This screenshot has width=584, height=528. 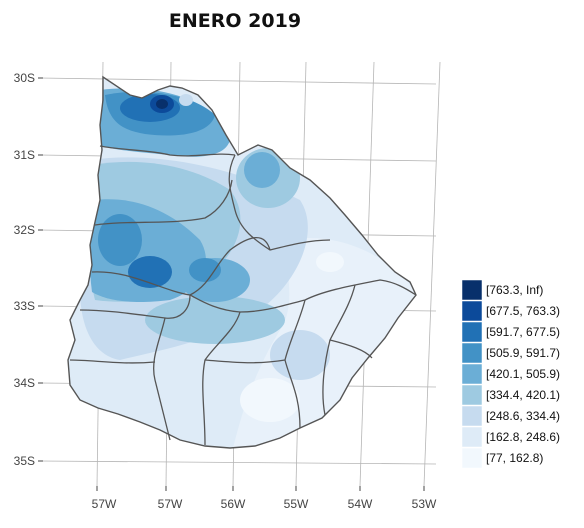 What do you see at coordinates (24, 155) in the screenshot?
I see `lat-label: 31S` at bounding box center [24, 155].